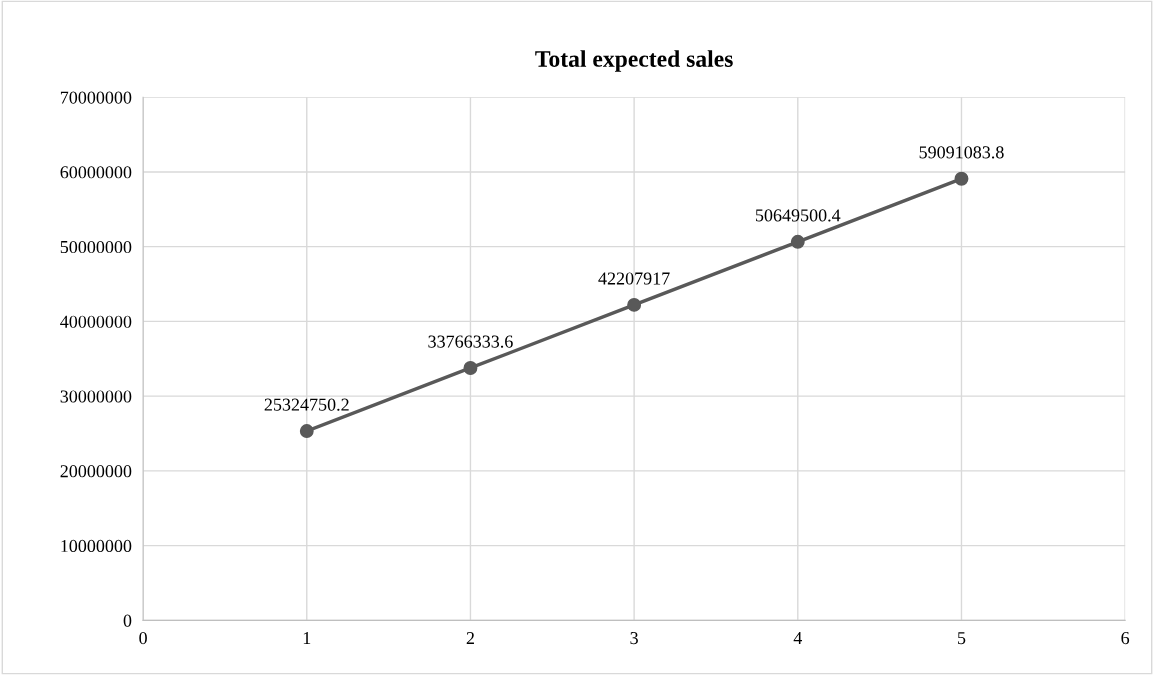 The height and width of the screenshot is (675, 1154). Describe the element at coordinates (96, 247) in the screenshot. I see `y-tick-label: 50000000` at that location.